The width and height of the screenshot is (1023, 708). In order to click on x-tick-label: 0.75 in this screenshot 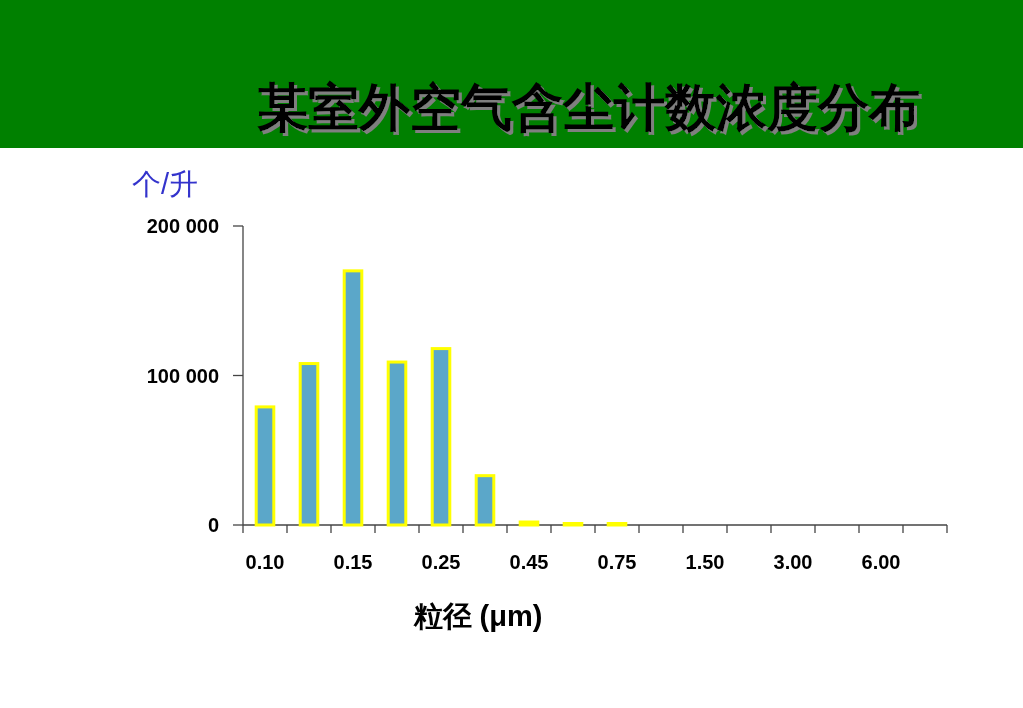, I will do `click(617, 562)`.